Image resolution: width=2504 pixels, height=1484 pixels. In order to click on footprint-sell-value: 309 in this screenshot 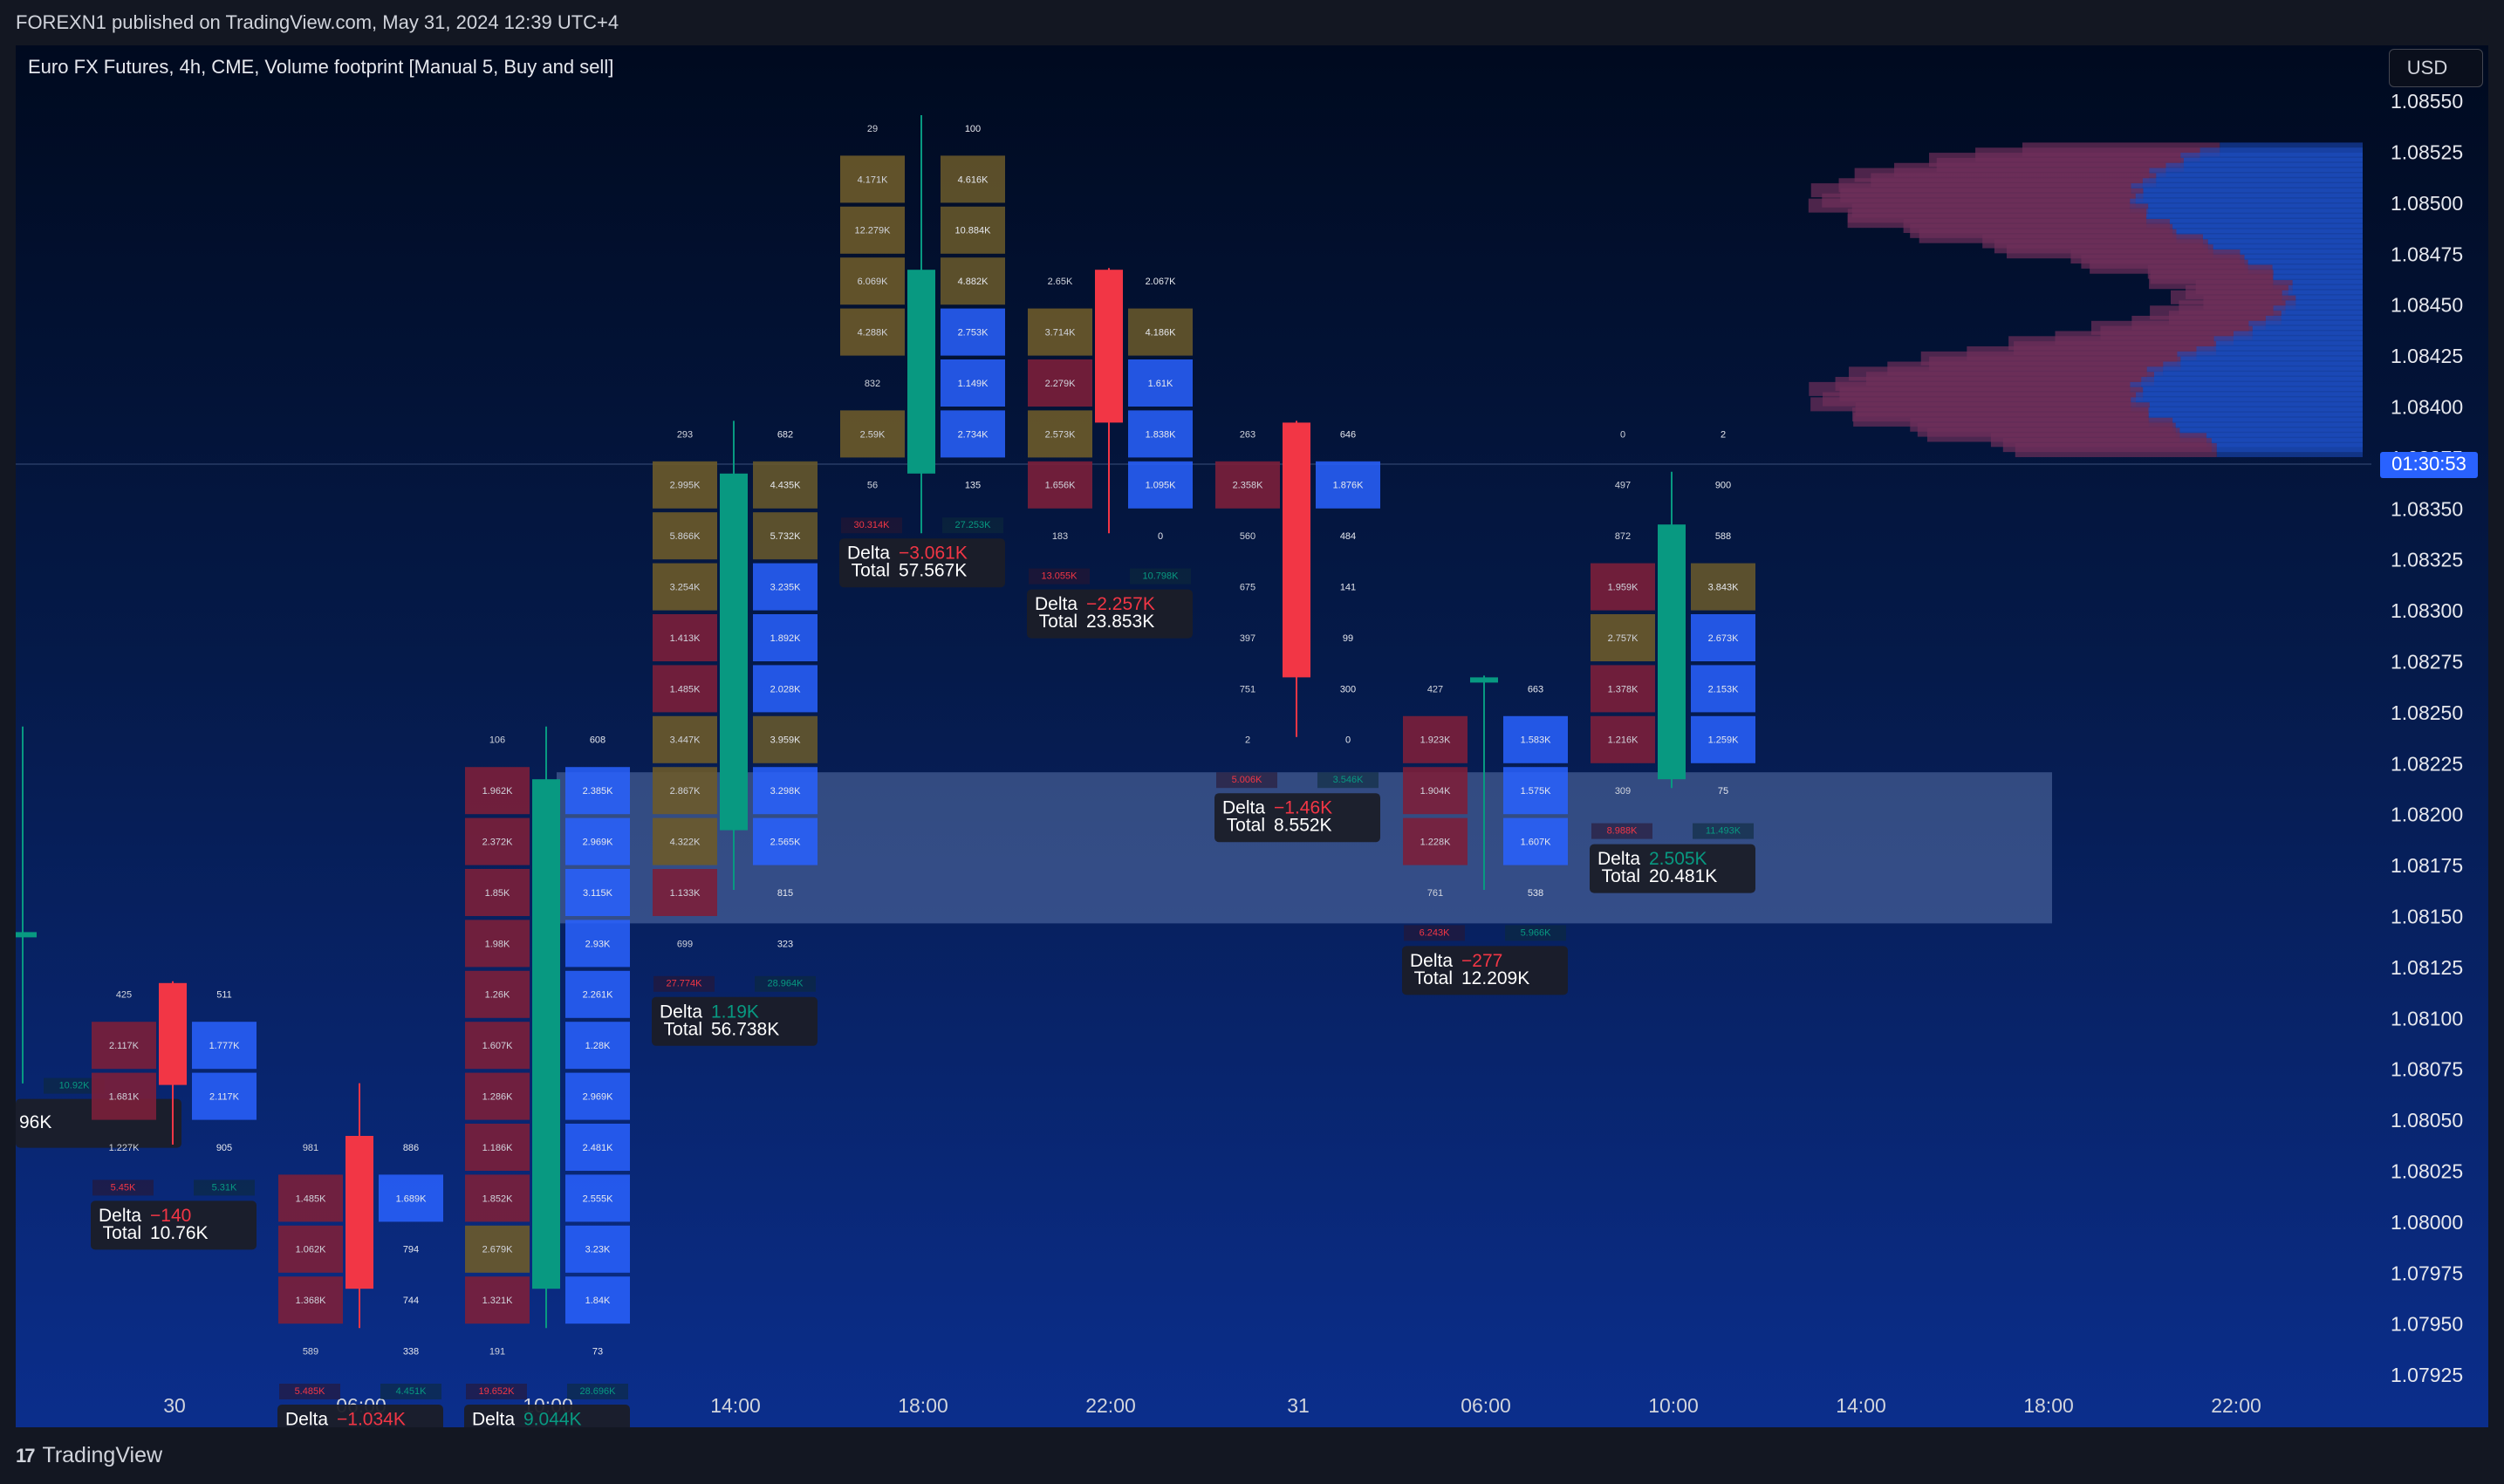, I will do `click(1623, 791)`.